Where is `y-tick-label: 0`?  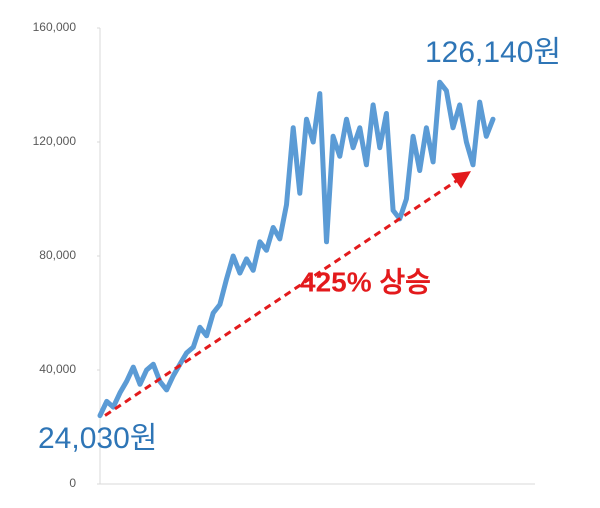 y-tick-label: 0 is located at coordinates (72, 483).